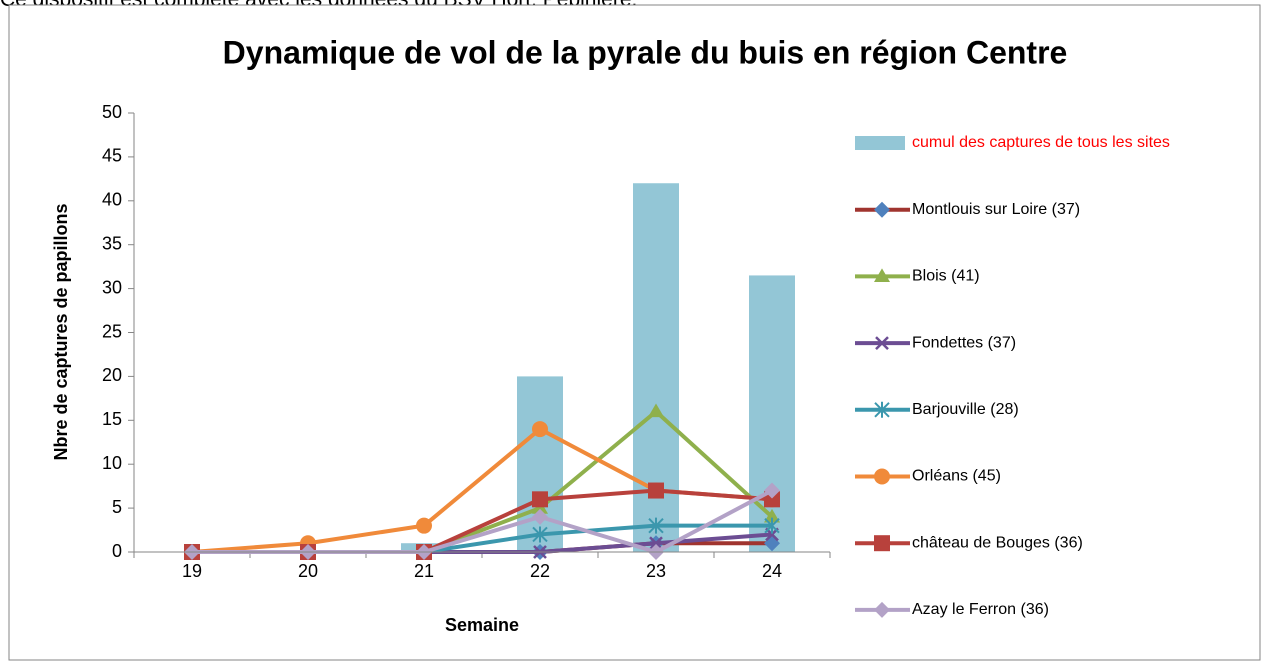  I want to click on x-tick-label: 20, so click(308, 571).